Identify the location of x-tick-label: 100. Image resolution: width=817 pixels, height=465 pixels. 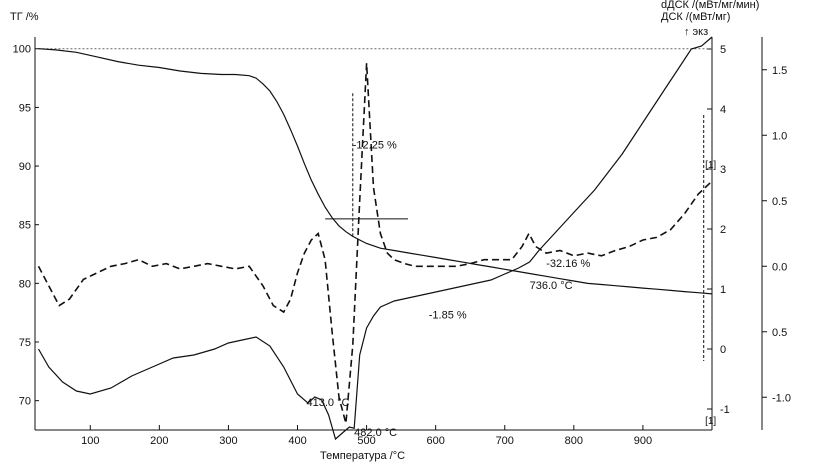
(90, 441).